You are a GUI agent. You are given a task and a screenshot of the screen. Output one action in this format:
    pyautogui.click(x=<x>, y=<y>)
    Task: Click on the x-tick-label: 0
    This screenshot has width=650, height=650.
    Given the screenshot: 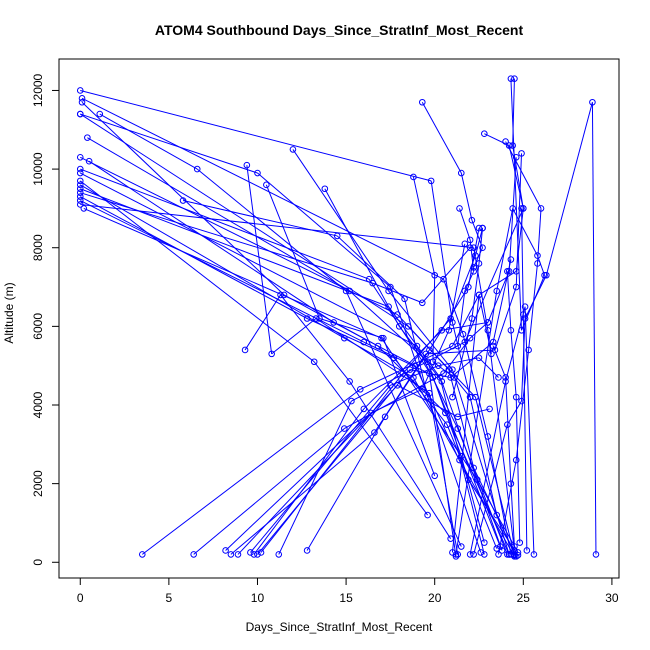 What is the action you would take?
    pyautogui.click(x=80, y=598)
    